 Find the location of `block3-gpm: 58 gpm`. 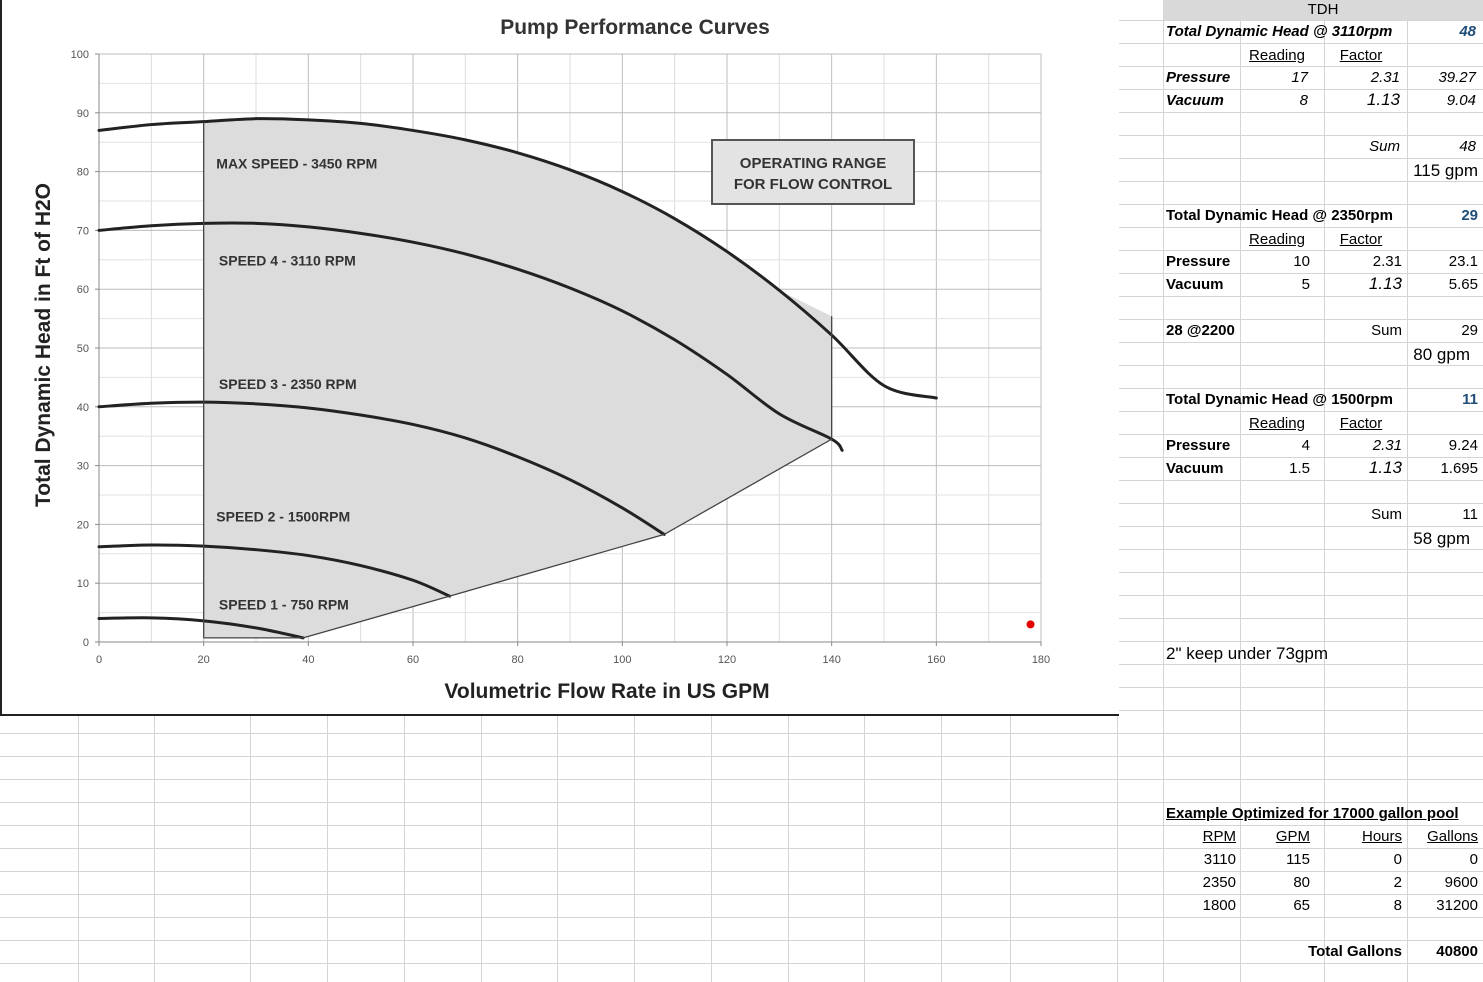

block3-gpm: 58 gpm is located at coordinates (1441, 538).